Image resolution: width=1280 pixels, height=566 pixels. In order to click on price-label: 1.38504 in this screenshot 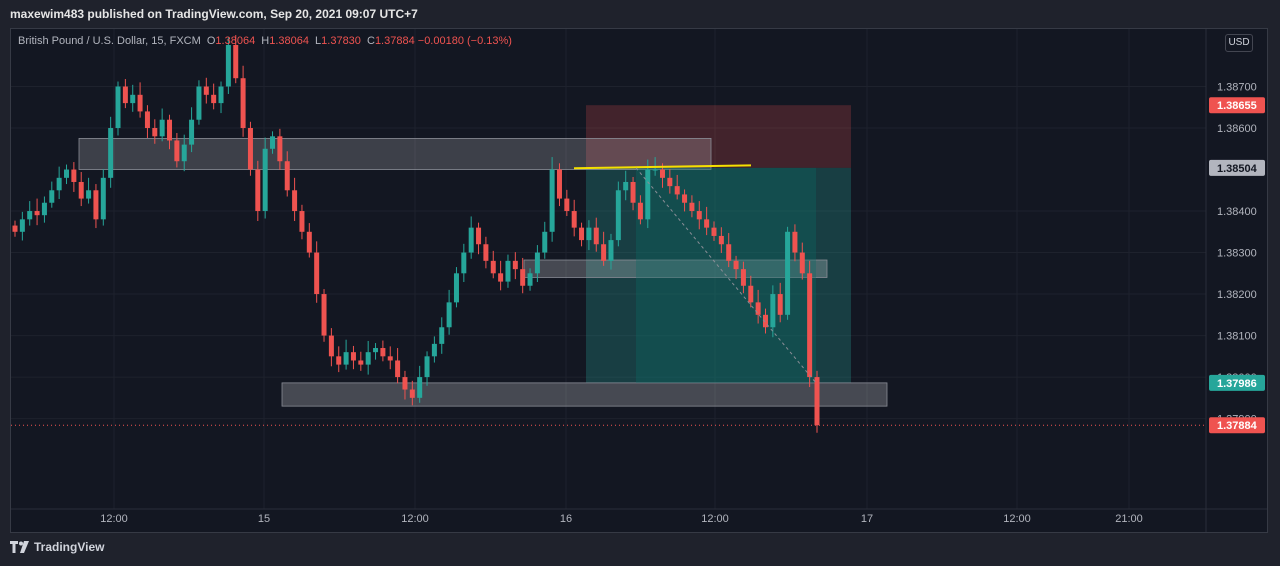, I will do `click(1237, 169)`.